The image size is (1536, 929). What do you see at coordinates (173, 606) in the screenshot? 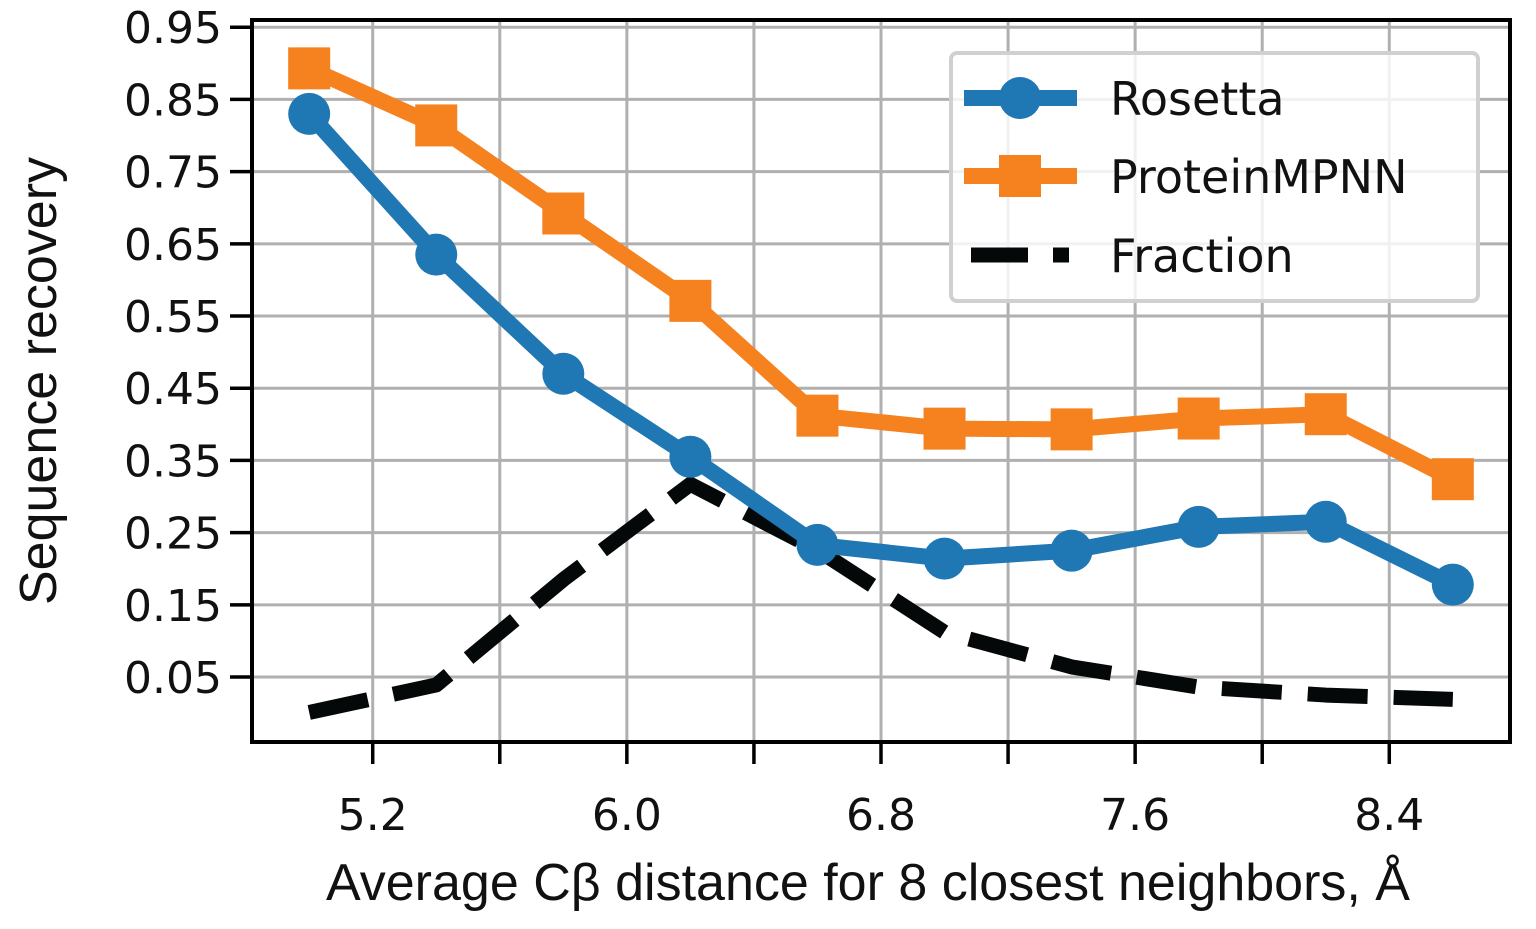
I see `y-tick-label: 0.15` at bounding box center [173, 606].